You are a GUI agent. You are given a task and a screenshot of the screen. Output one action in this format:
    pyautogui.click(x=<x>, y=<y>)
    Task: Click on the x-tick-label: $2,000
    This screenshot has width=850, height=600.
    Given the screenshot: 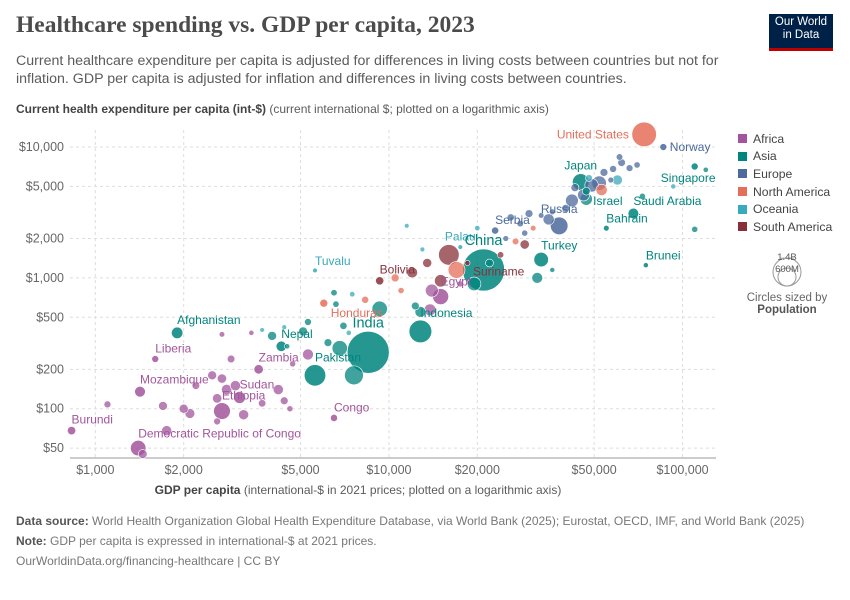 What is the action you would take?
    pyautogui.click(x=184, y=470)
    